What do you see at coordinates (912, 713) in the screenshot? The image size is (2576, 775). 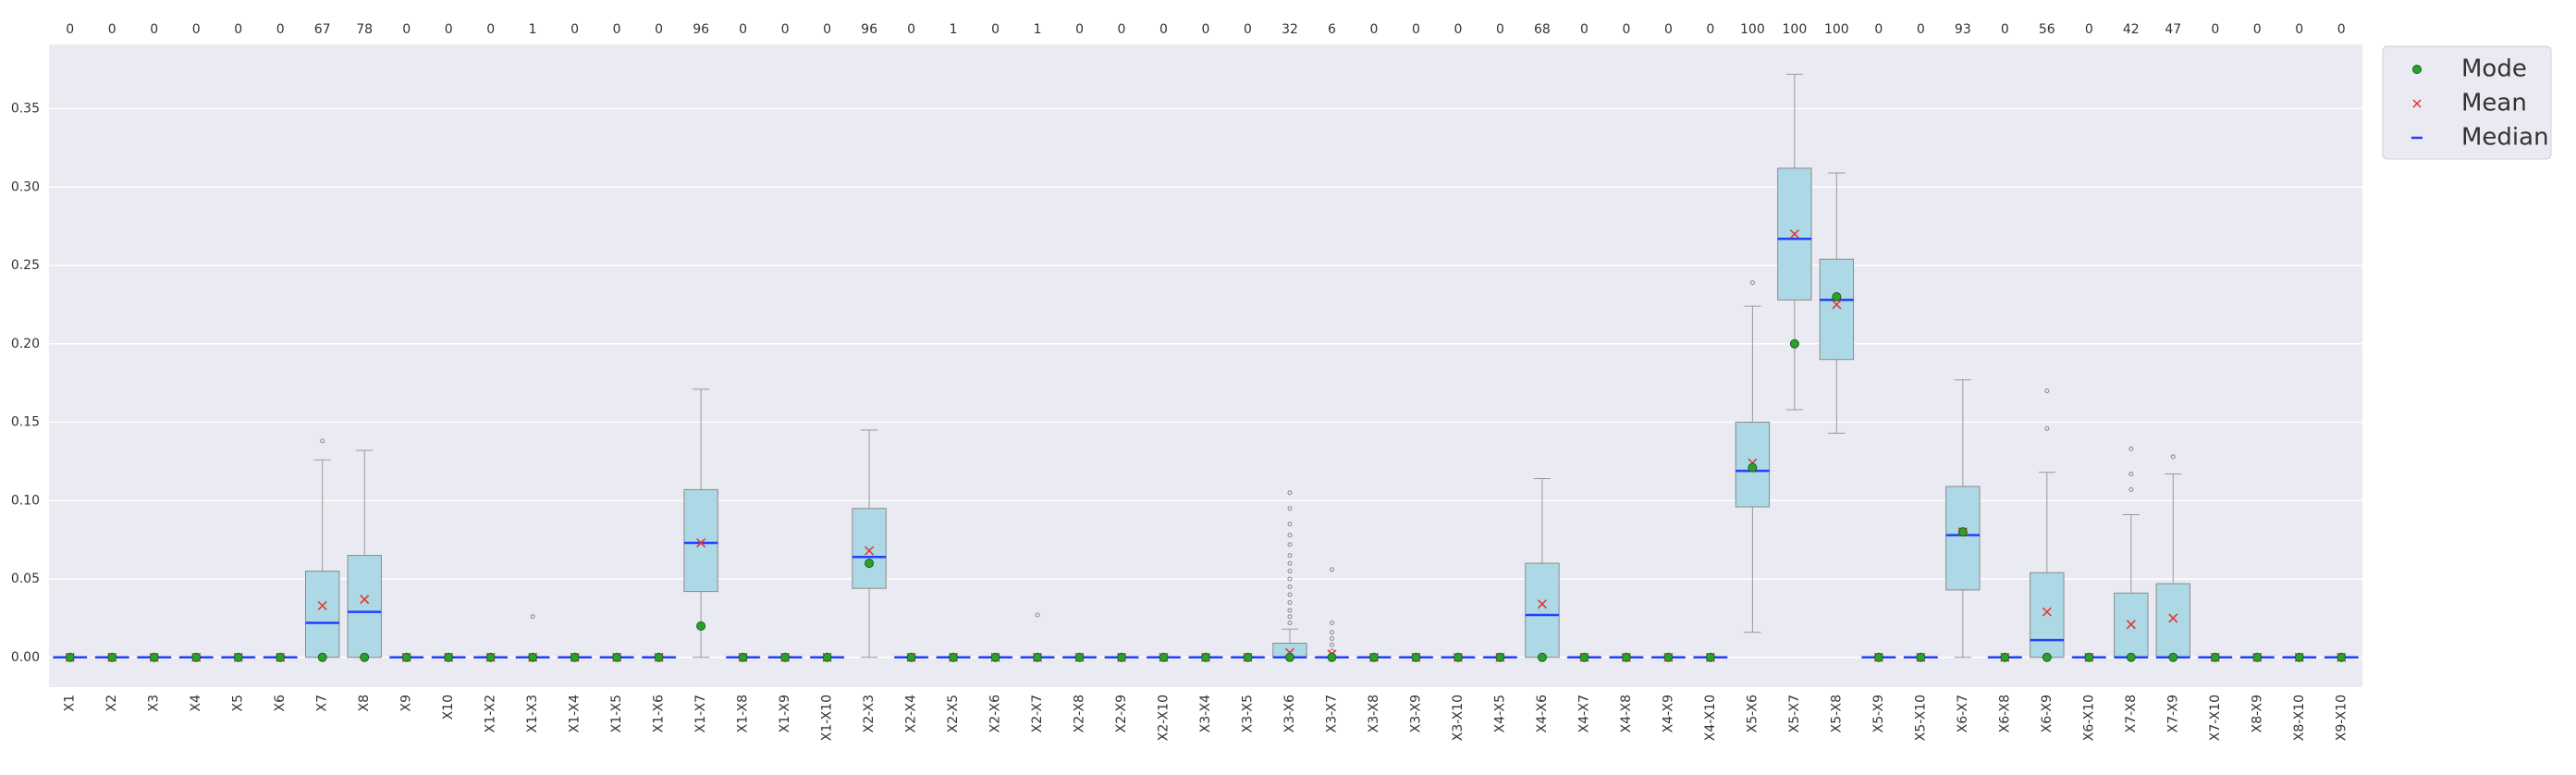 I see `x-tick-label: X2-X4` at bounding box center [912, 713].